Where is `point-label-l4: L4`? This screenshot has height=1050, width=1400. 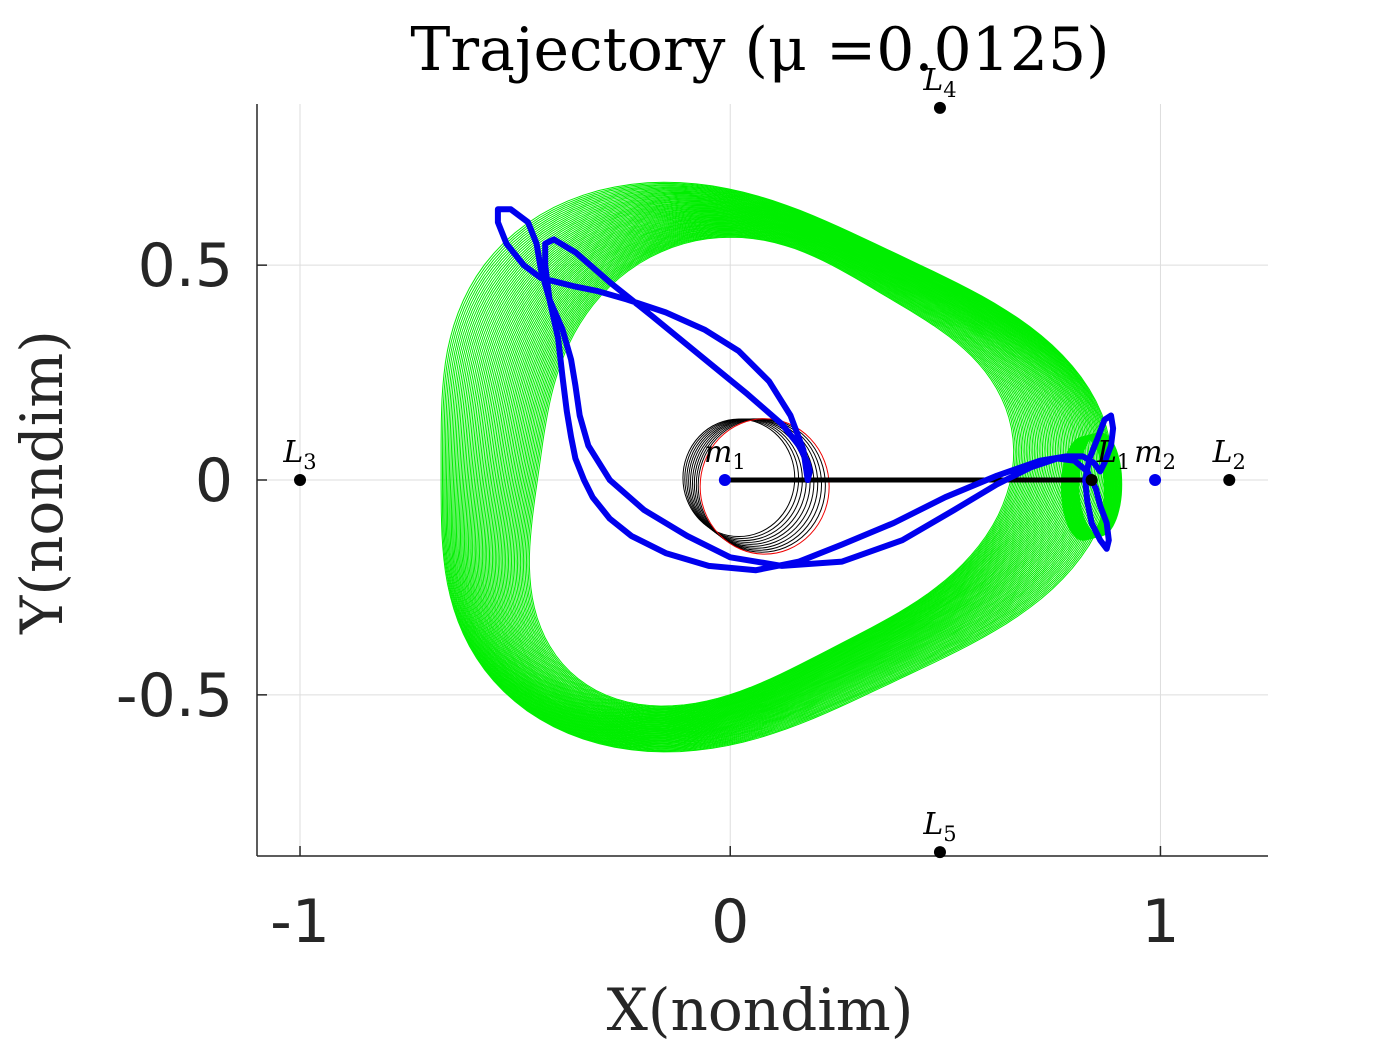 point-label-l4: L4 is located at coordinates (939, 82).